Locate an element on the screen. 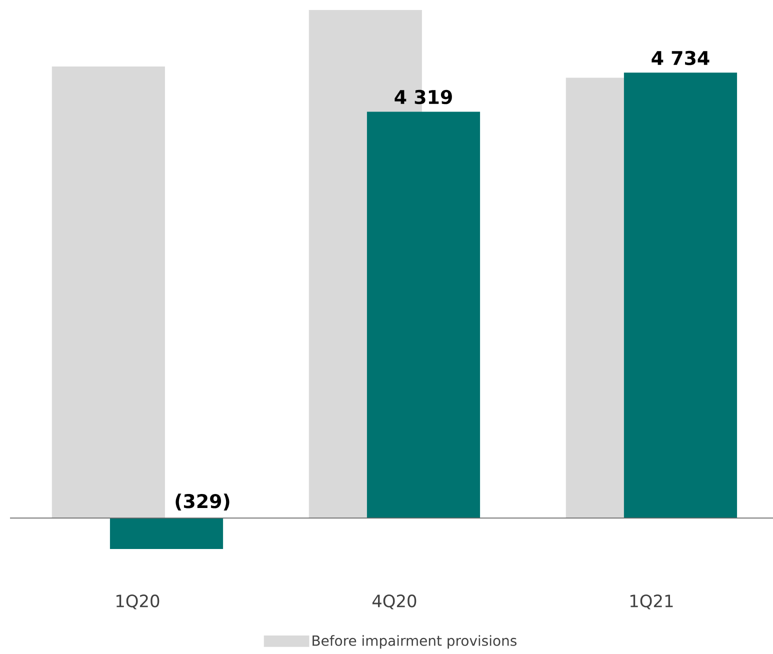  data-label: (329) is located at coordinates (203, 502).